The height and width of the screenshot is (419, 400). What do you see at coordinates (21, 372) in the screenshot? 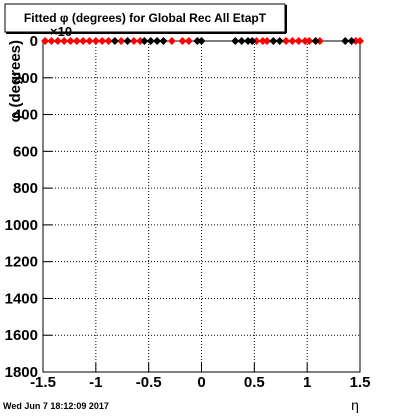
I see `y-tick-label: 1800` at bounding box center [21, 372].